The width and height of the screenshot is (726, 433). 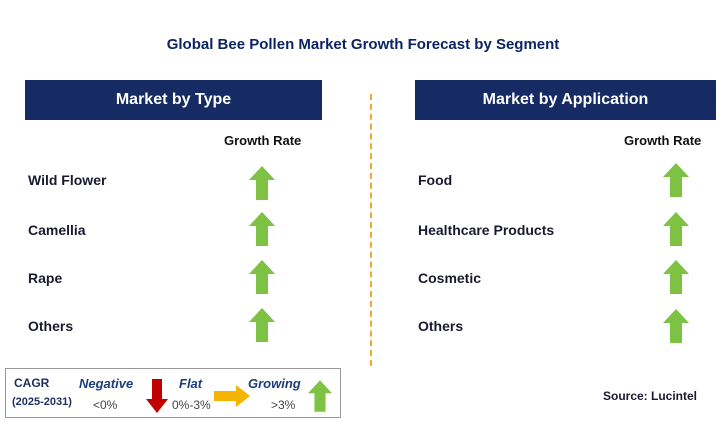 What do you see at coordinates (51, 326) in the screenshot?
I see `type-label-others: Others` at bounding box center [51, 326].